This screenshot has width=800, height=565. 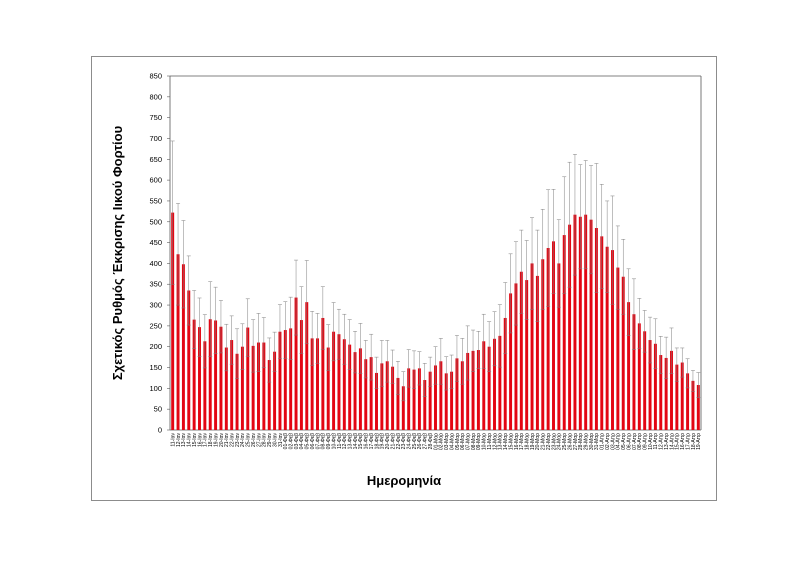 I want to click on x-tick-label: 20-Μαρ, so click(x=538, y=441).